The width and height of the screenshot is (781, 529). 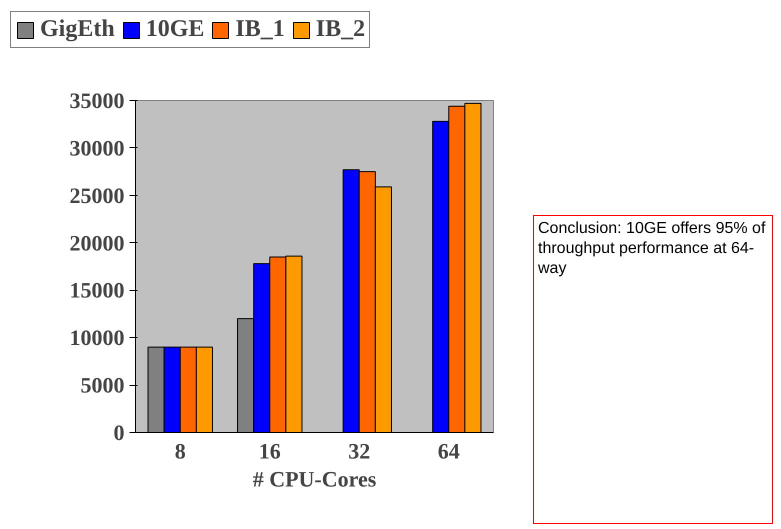 What do you see at coordinates (97, 195) in the screenshot?
I see `y-tick-label: 25000` at bounding box center [97, 195].